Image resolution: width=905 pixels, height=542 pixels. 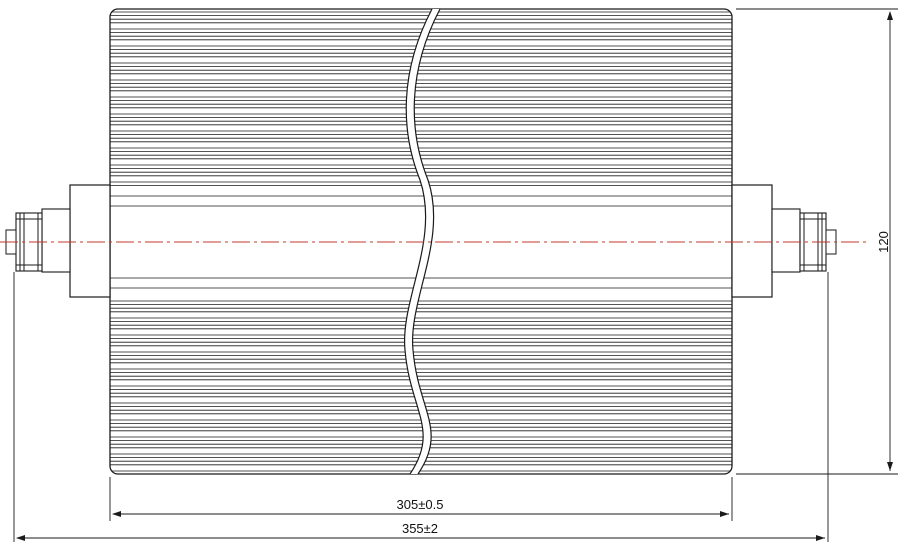 I want to click on left-connector, so click(x=38, y=240).